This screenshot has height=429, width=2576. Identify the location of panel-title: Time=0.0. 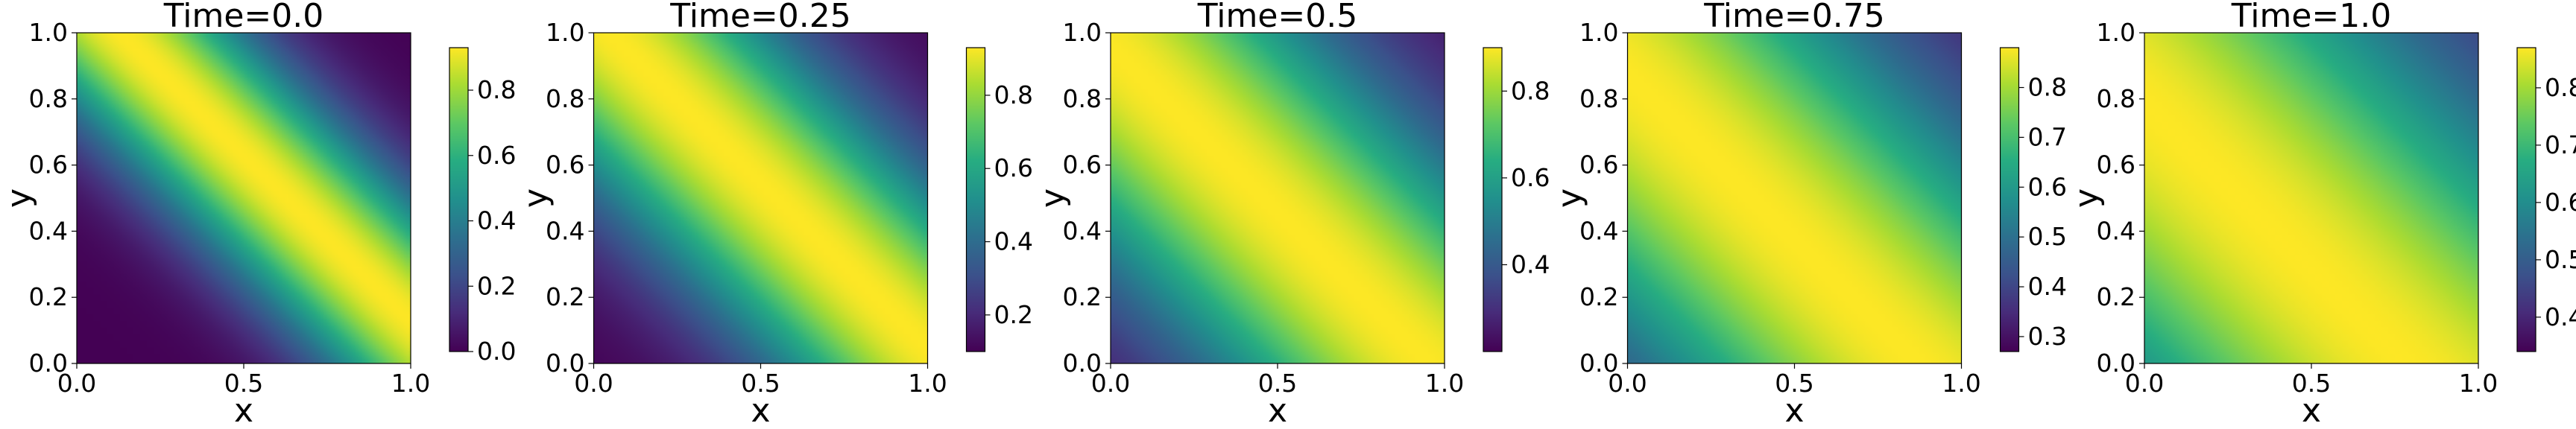
(244, 17).